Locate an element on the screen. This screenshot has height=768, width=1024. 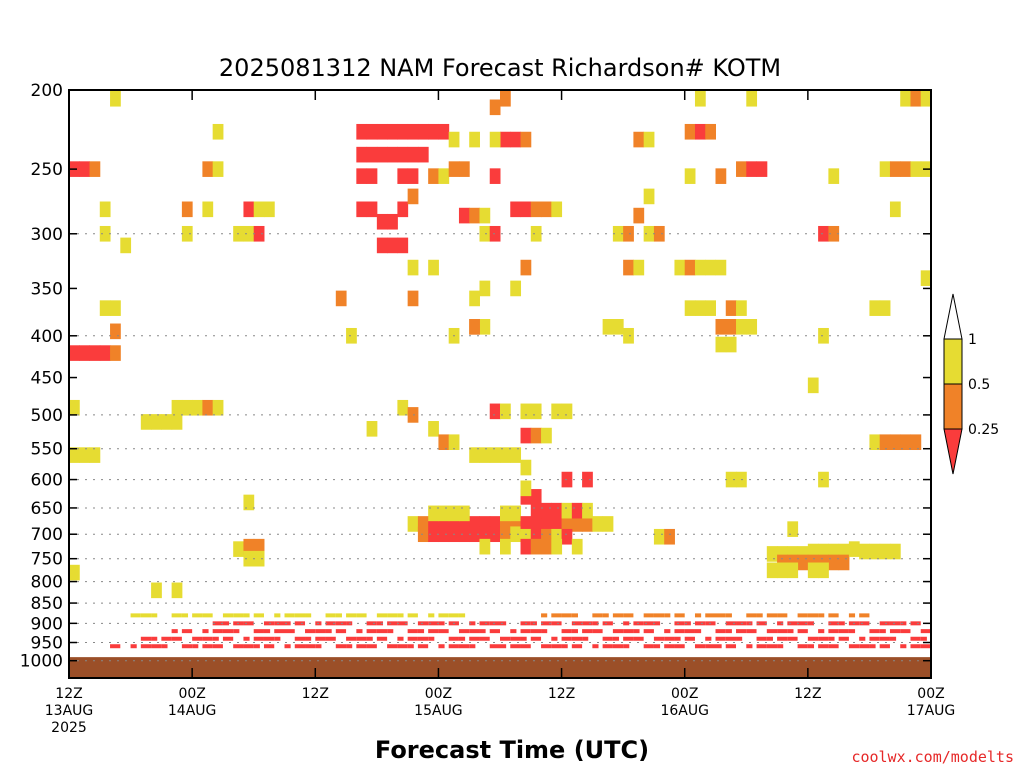
y-tick-label: 600 is located at coordinates (47, 481).